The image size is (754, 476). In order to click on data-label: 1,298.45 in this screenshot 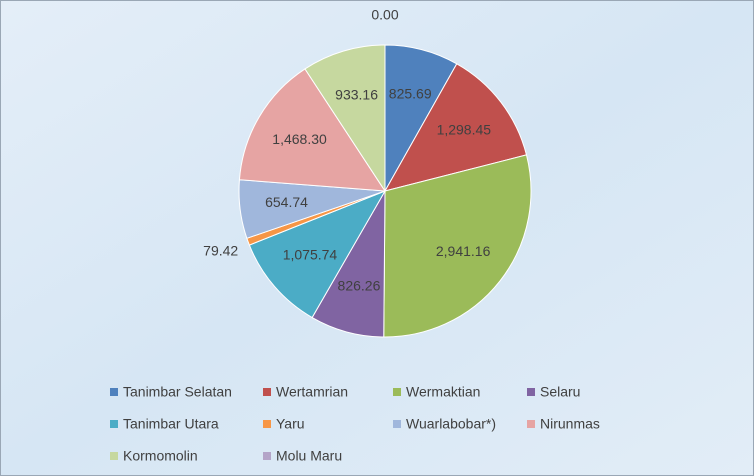, I will do `click(464, 129)`.